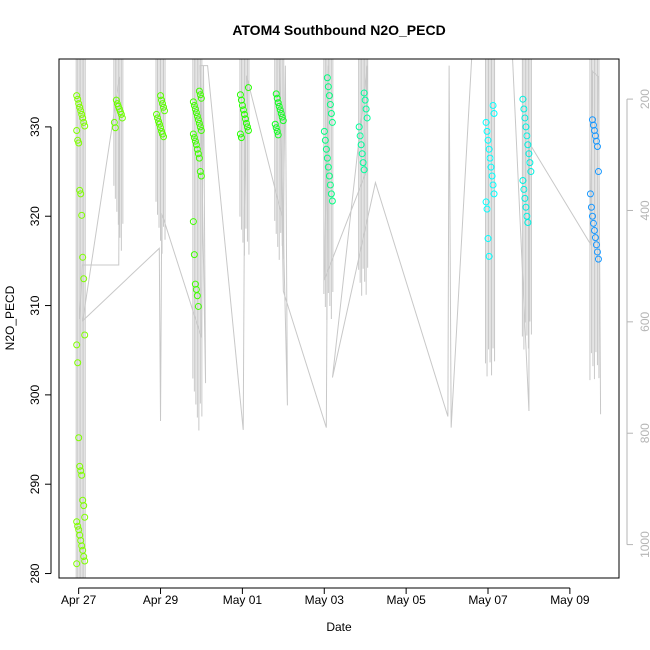 The image size is (650, 650). What do you see at coordinates (40, 350) in the screenshot?
I see `y-axis: 280 290 300 310 320 330` at bounding box center [40, 350].